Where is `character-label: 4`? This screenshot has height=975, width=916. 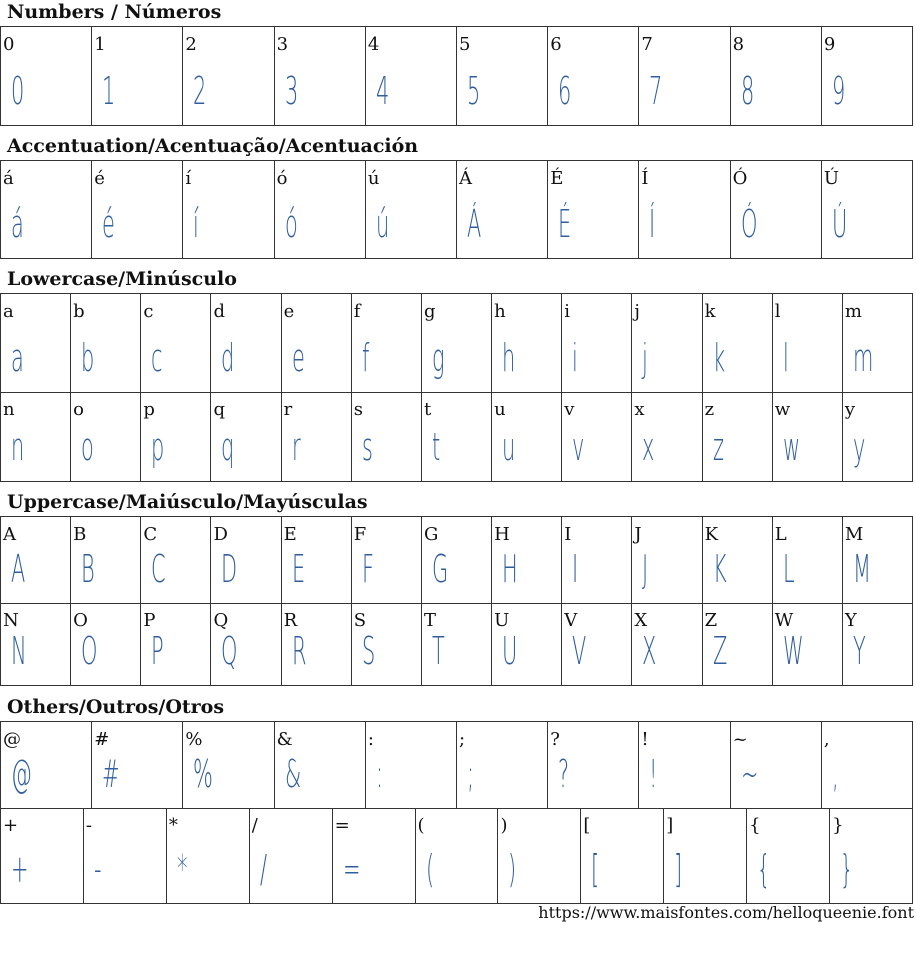 character-label: 4 is located at coordinates (373, 44).